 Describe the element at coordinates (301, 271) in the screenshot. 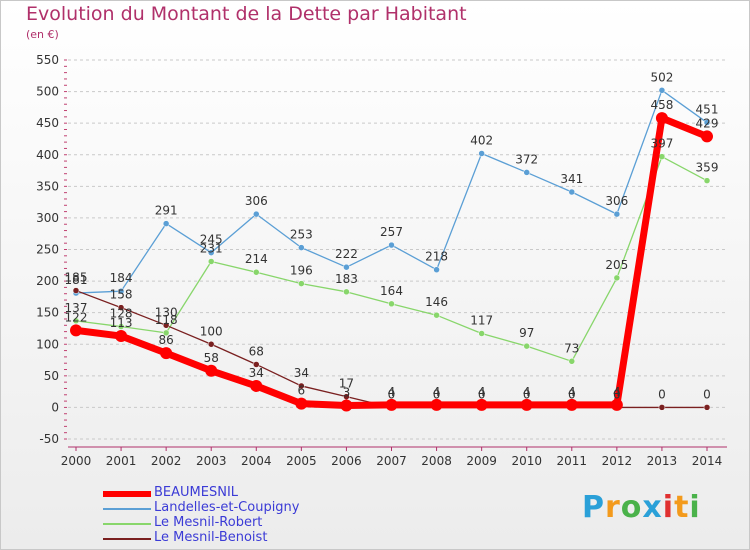

I see `data-label: 196` at that location.